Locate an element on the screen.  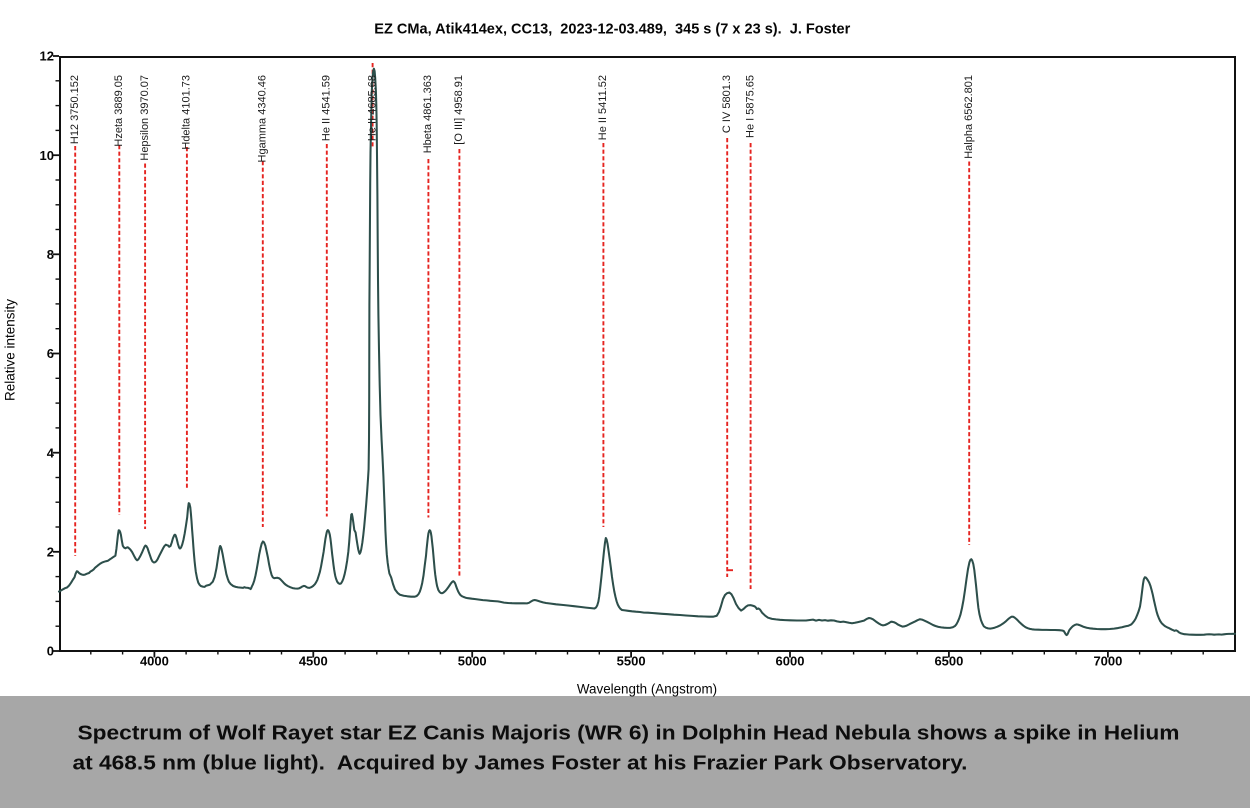
svg-text: 6000 is located at coordinates (790, 661).